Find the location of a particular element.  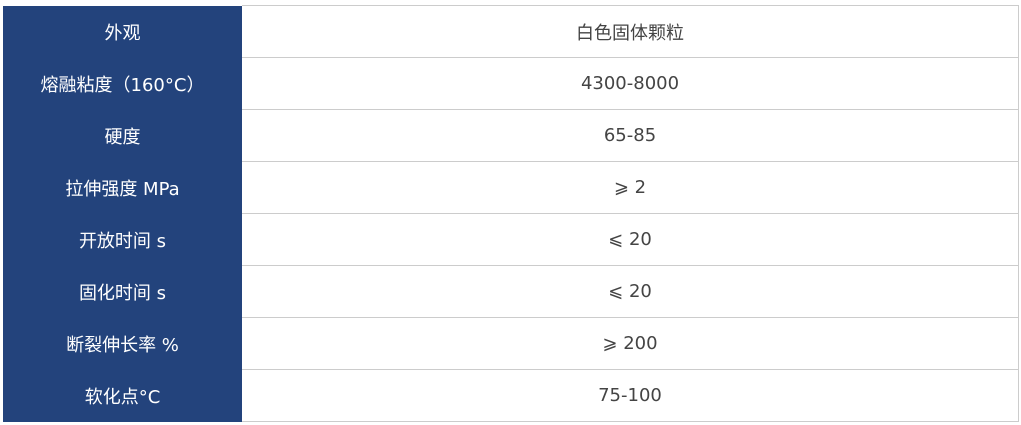

table-row: 软化点°C 75-100 is located at coordinates (511, 395).